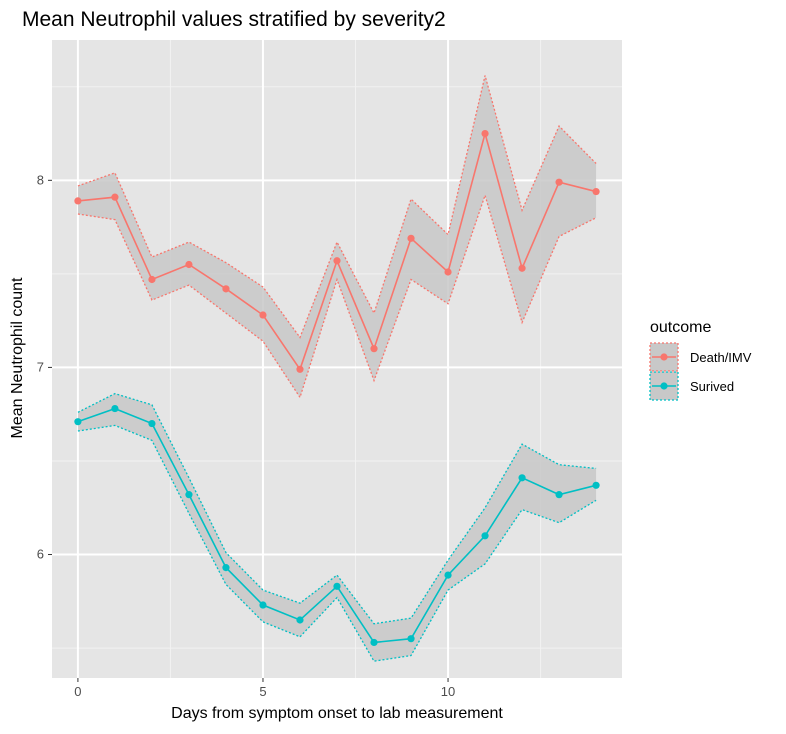 Image resolution: width=786 pixels, height=734 pixels. What do you see at coordinates (262, 691) in the screenshot?
I see `x-tick-label: 5` at bounding box center [262, 691].